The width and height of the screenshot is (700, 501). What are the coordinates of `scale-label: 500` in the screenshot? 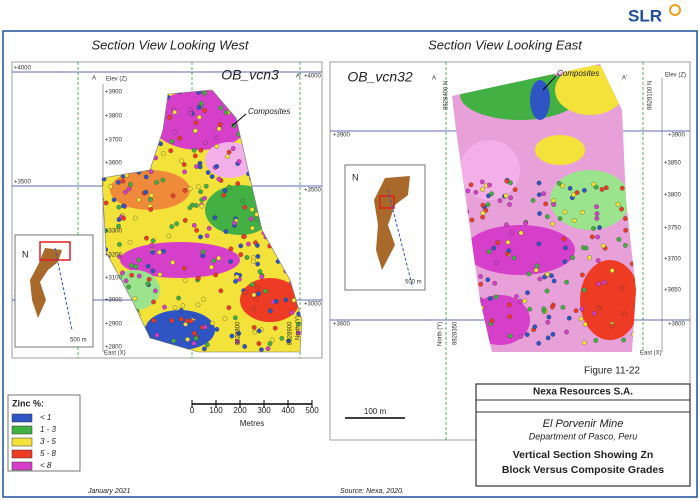 It's located at (312, 410).